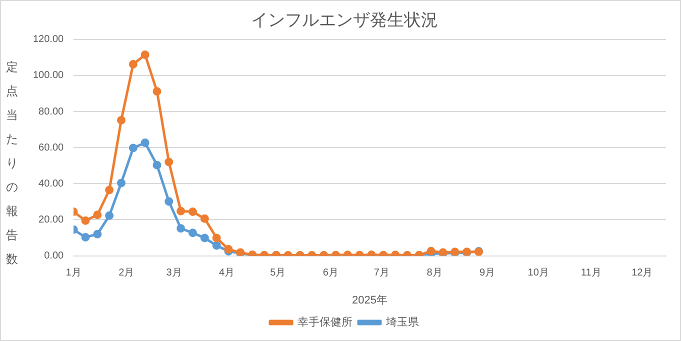 The height and width of the screenshot is (341, 681). I want to click on x-tick-label: 6月, so click(330, 273).